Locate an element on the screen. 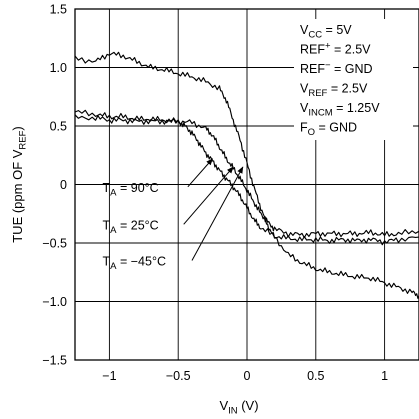 This screenshot has width=419, height=419. condition-line: VINCM = 1.25V is located at coordinates (340, 110).